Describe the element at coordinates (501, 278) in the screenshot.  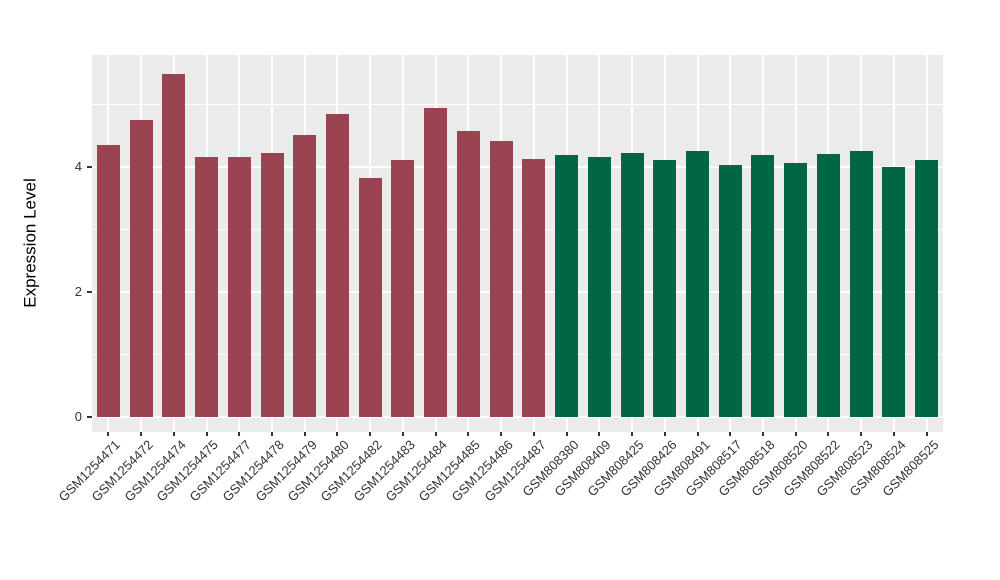
I see `bar-GSM1254486` at that location.